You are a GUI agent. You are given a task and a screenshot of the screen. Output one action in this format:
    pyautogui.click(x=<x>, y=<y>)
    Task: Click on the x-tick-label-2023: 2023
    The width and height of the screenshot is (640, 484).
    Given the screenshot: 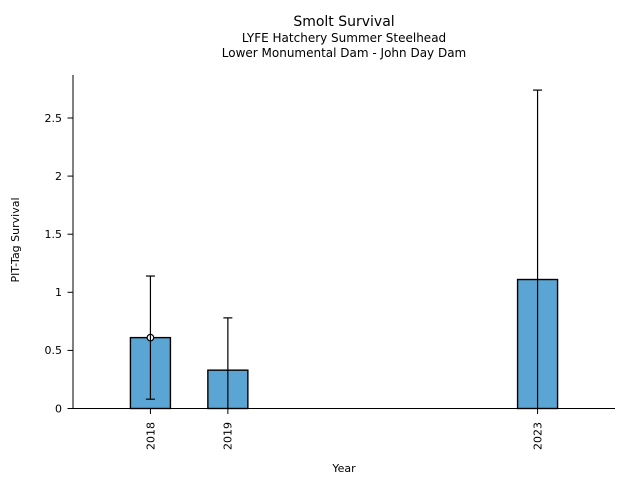 What is the action you would take?
    pyautogui.click(x=537, y=436)
    